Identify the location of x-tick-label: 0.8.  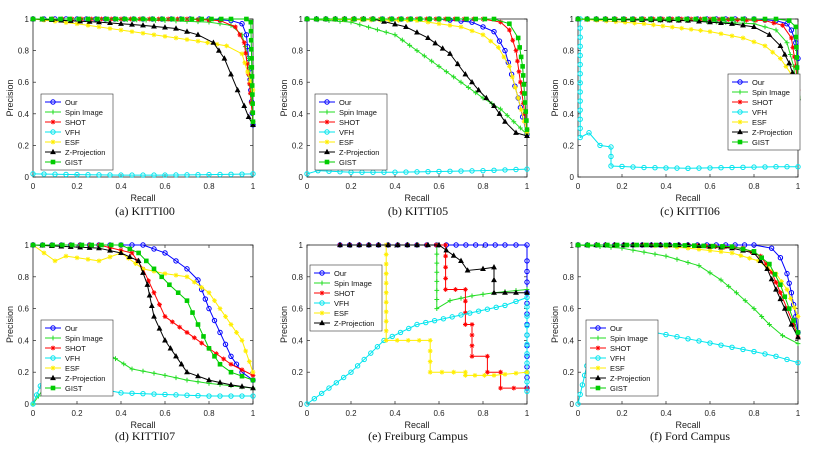
(483, 413).